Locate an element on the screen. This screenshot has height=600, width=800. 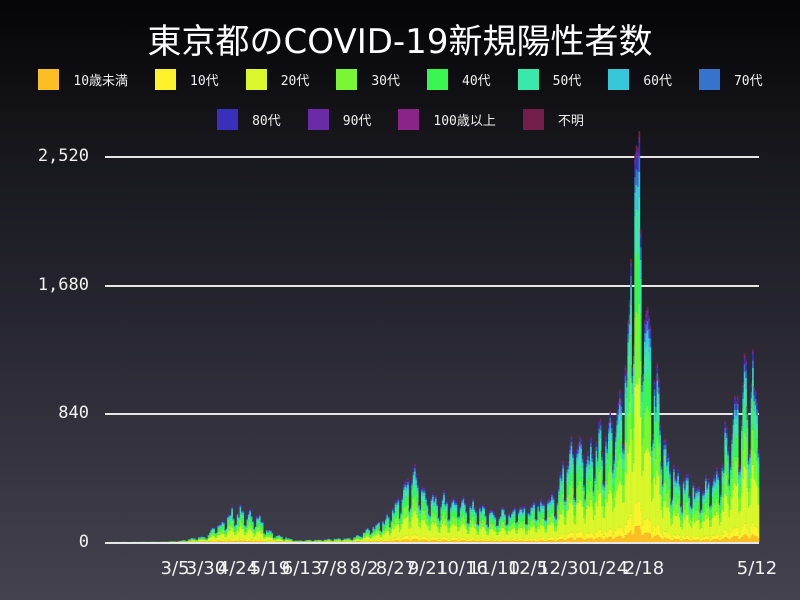
legend-label: 70代 is located at coordinates (748, 81).